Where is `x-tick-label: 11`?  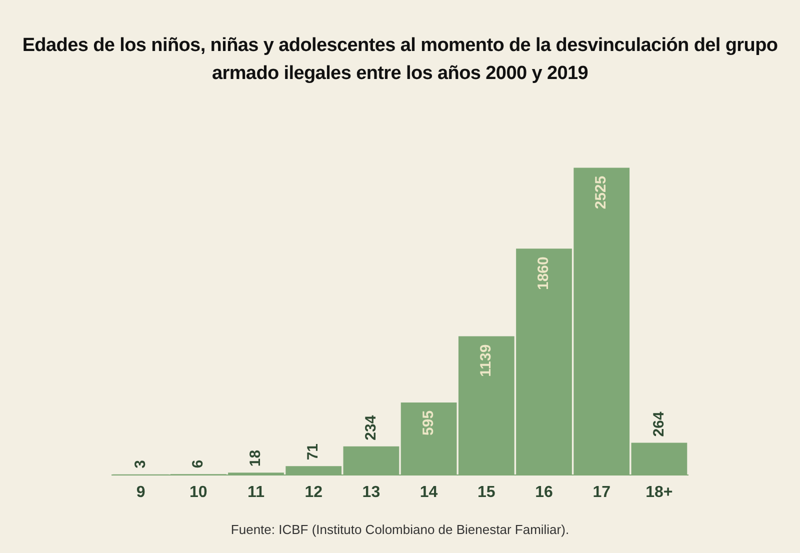 x-tick-label: 11 is located at coordinates (256, 492).